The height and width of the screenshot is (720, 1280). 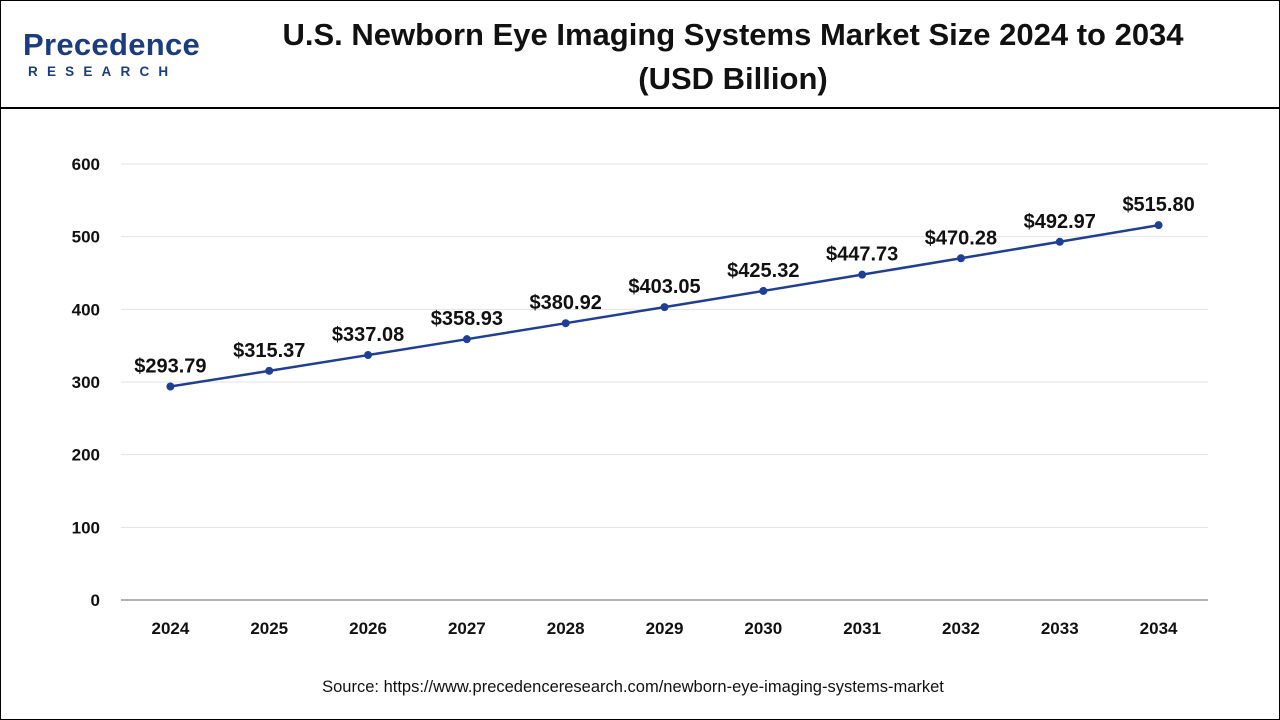 What do you see at coordinates (1060, 628) in the screenshot?
I see `x-tick-label: 2033` at bounding box center [1060, 628].